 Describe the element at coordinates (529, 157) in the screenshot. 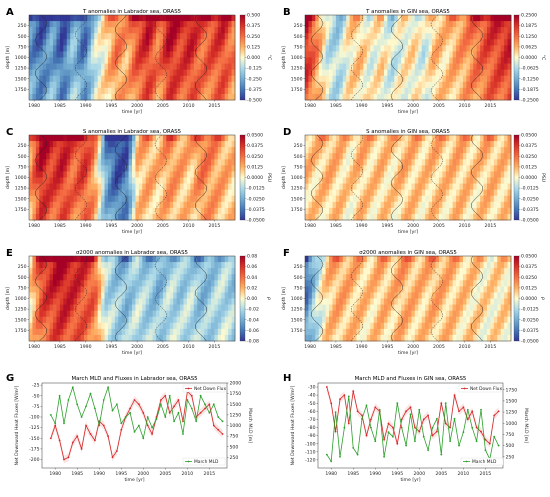

I see `colorbar-tick-label: 0.0250` at that location.